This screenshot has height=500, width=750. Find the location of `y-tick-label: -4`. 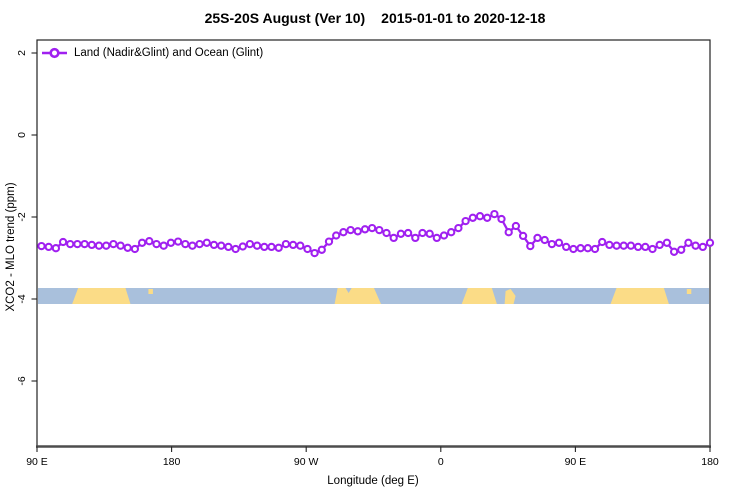

y-tick-label: -4 is located at coordinates (22, 299).